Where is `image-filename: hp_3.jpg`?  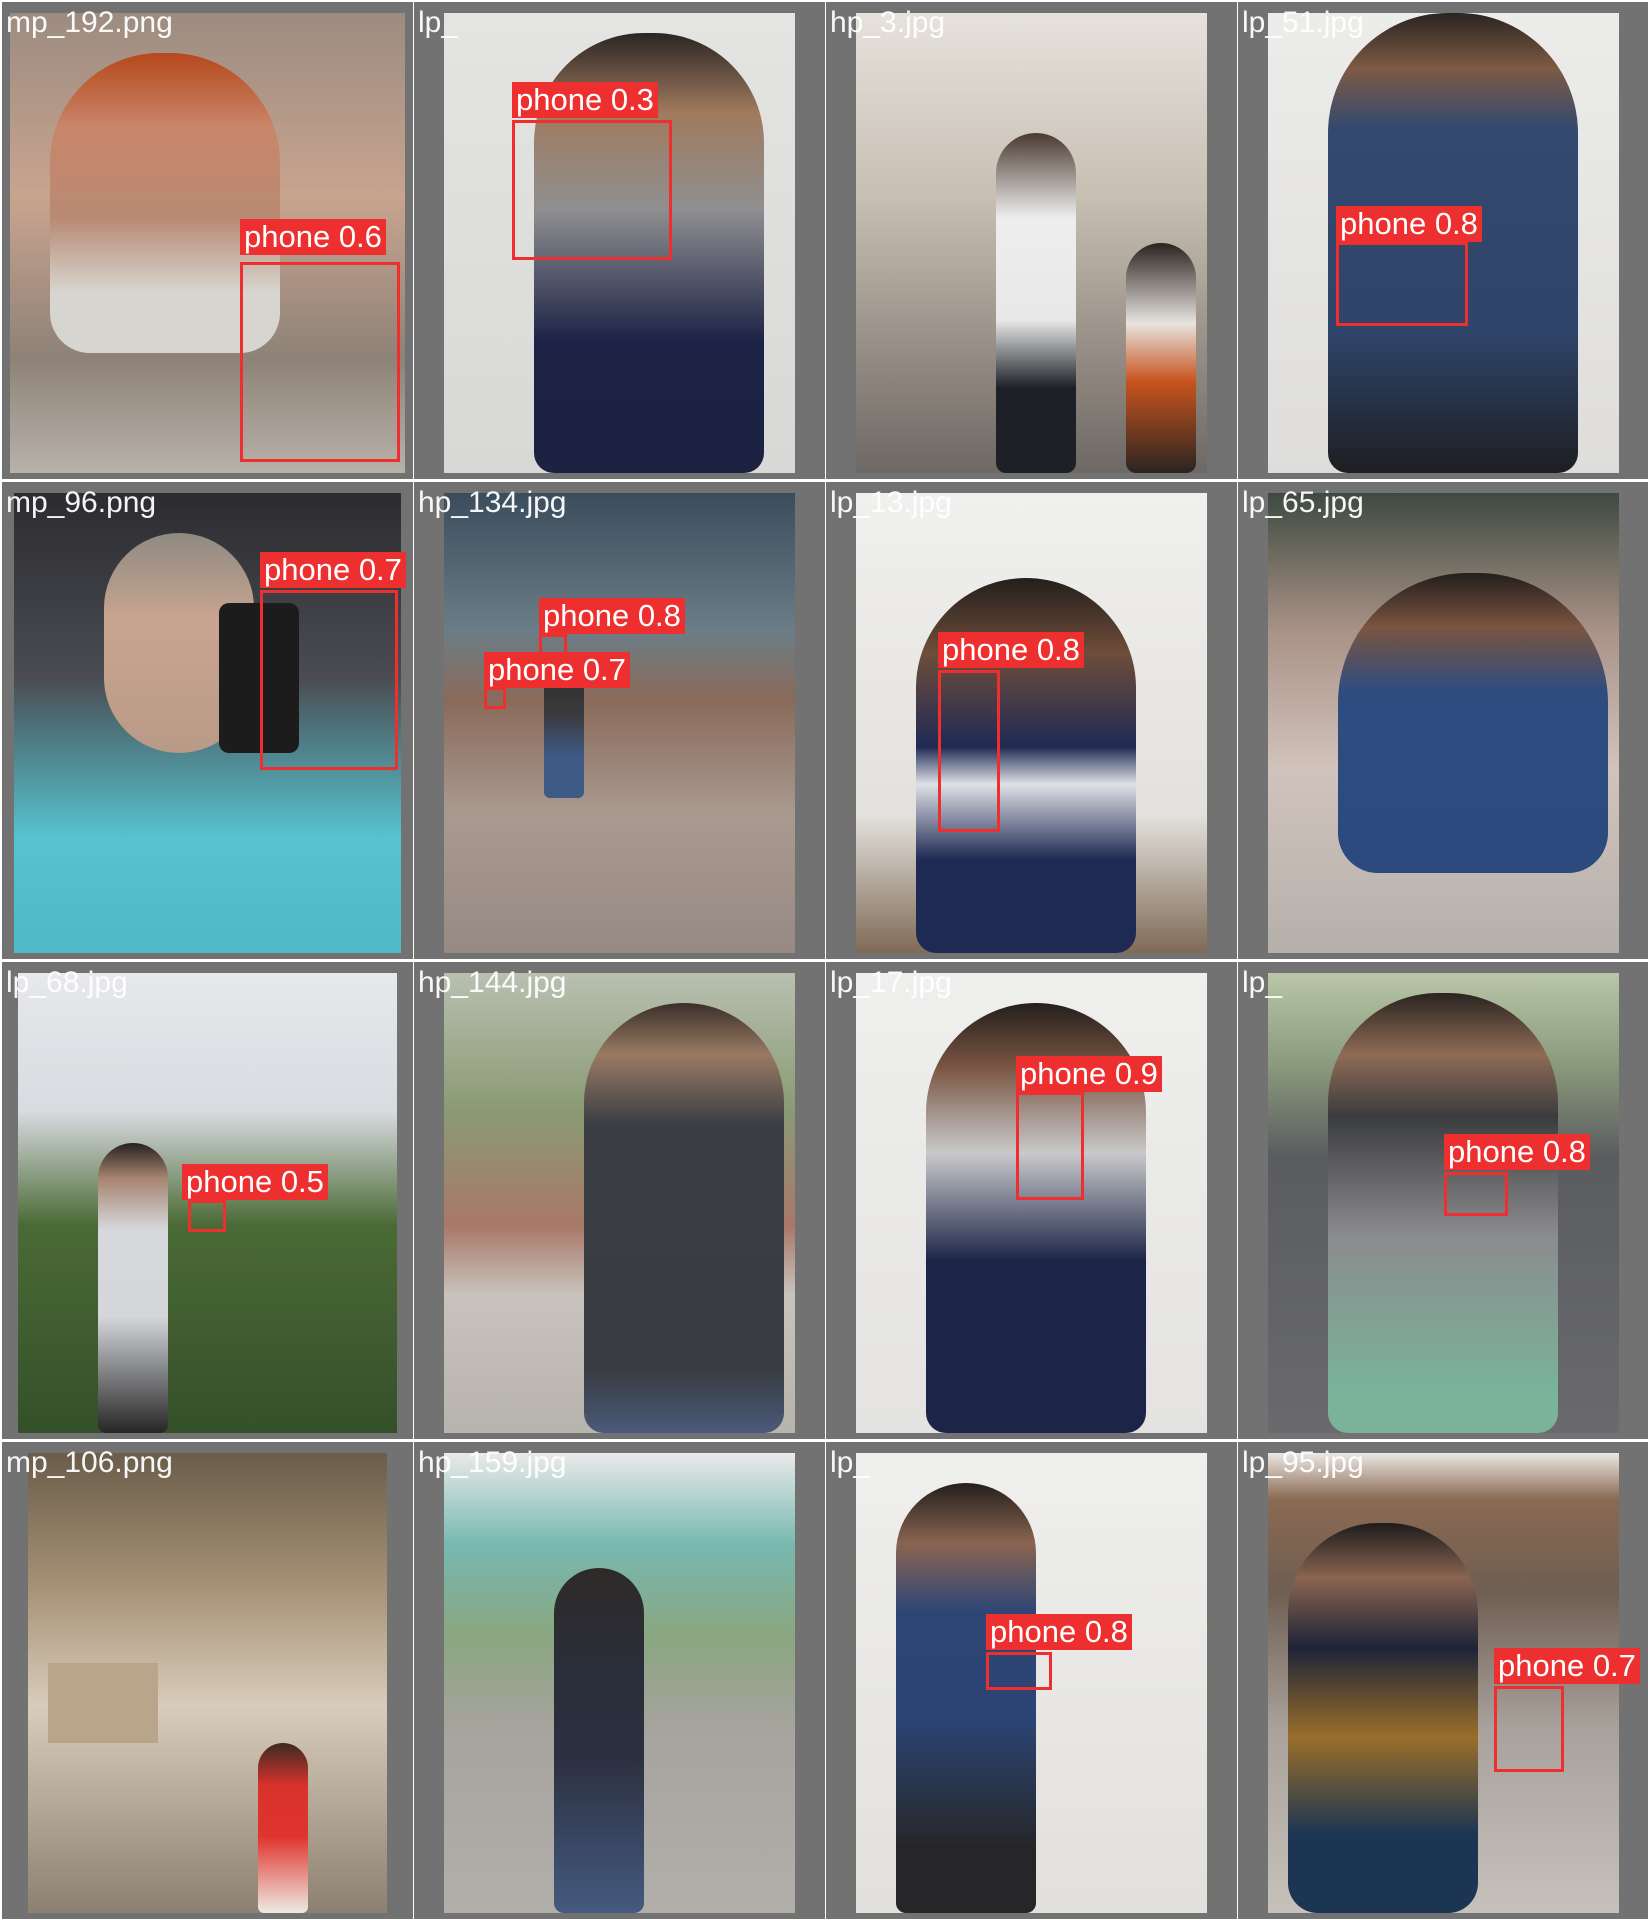 image-filename: hp_3.jpg is located at coordinates (888, 22).